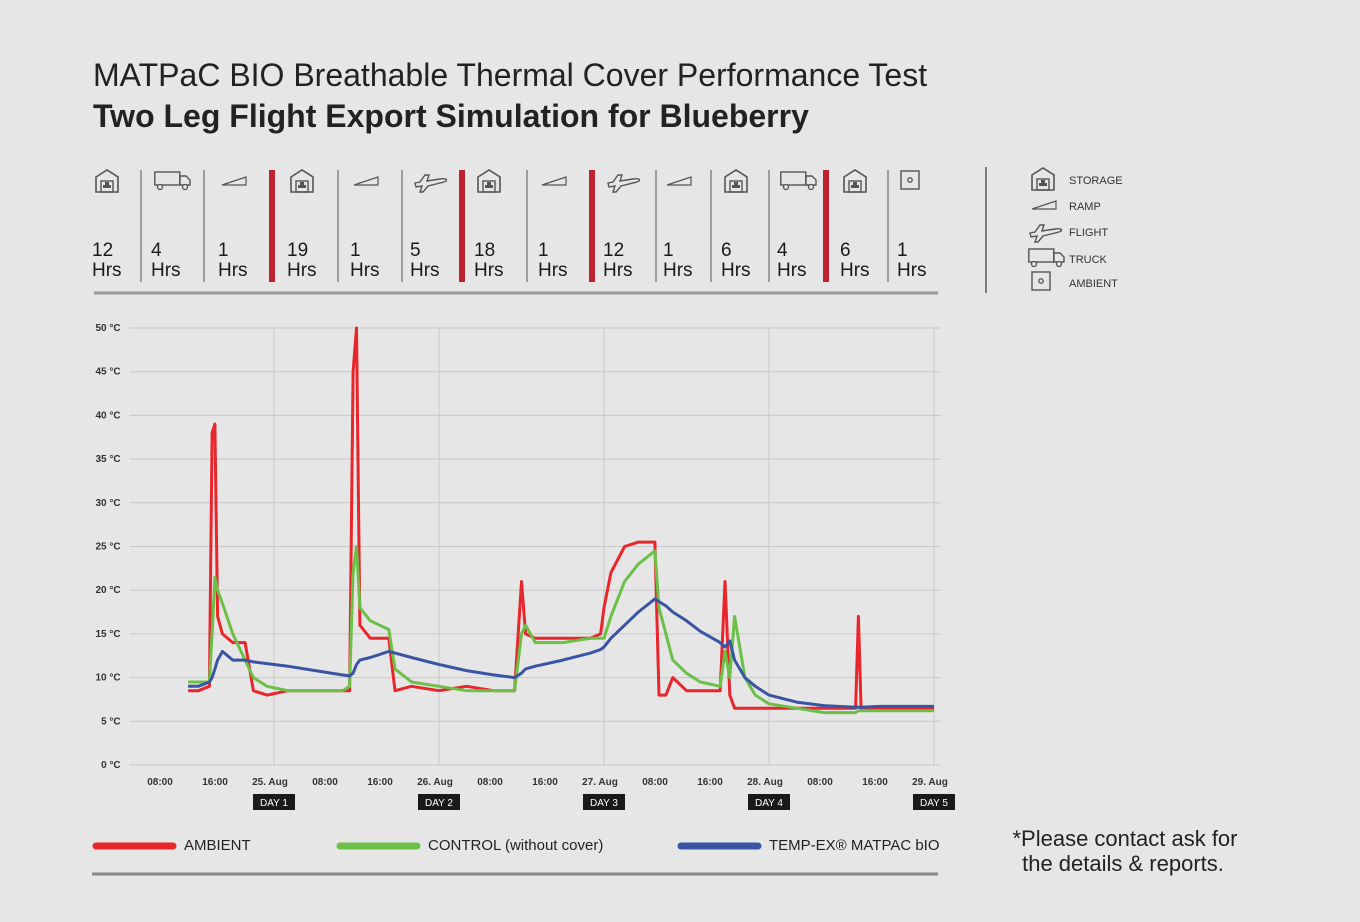 This screenshot has width=1360, height=922. What do you see at coordinates (1123, 863) in the screenshot?
I see `footnote: the details & reports.` at bounding box center [1123, 863].